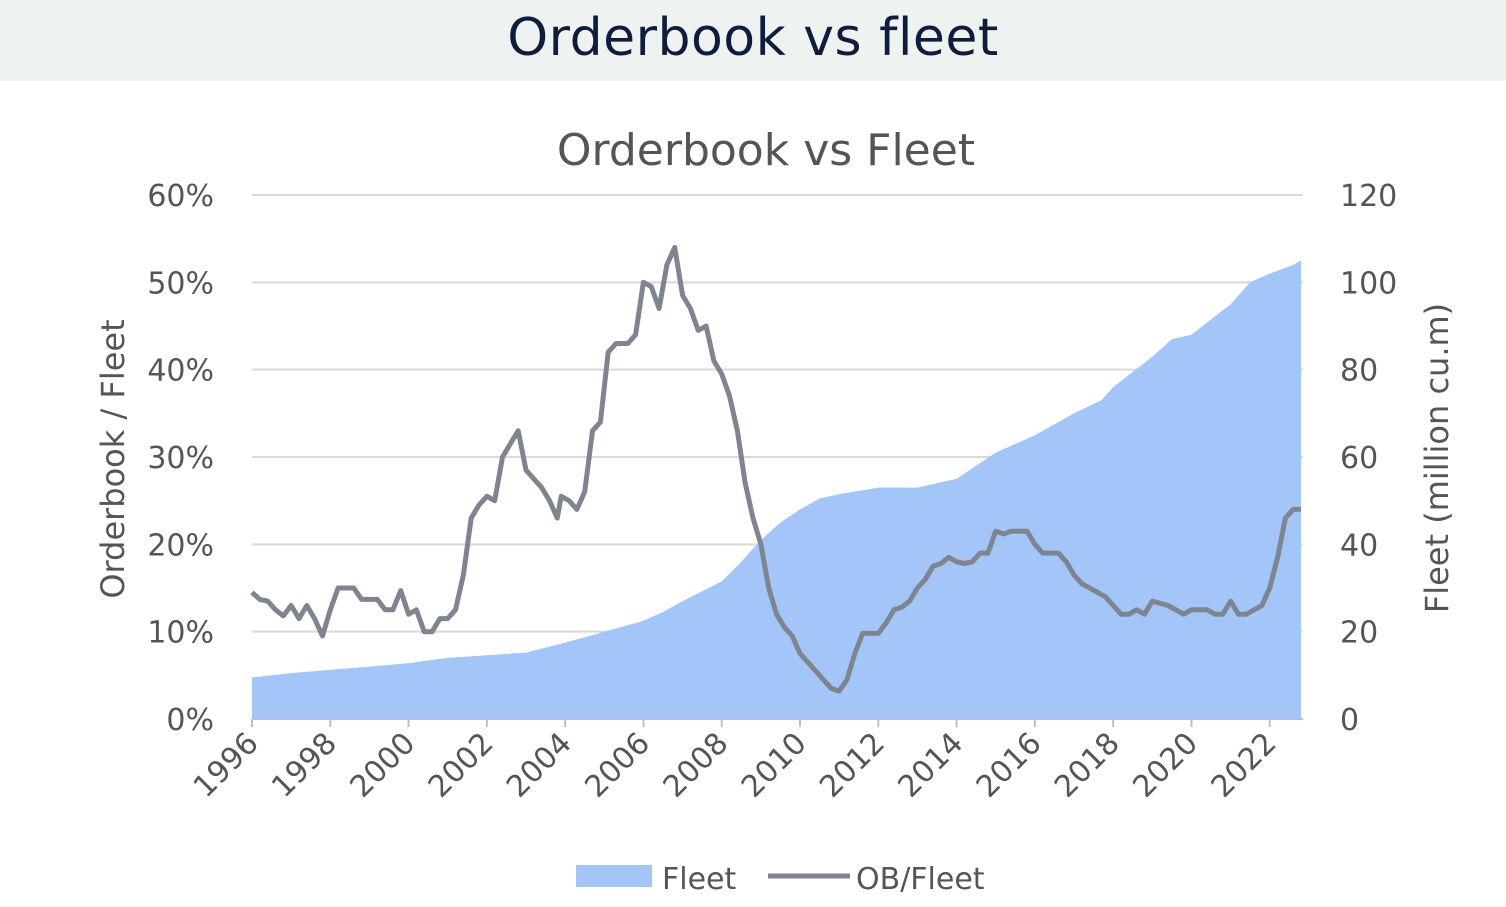 This screenshot has height=907, width=1506. Describe the element at coordinates (766, 150) in the screenshot. I see `chart-title: Orderbook vs Fleet` at that location.